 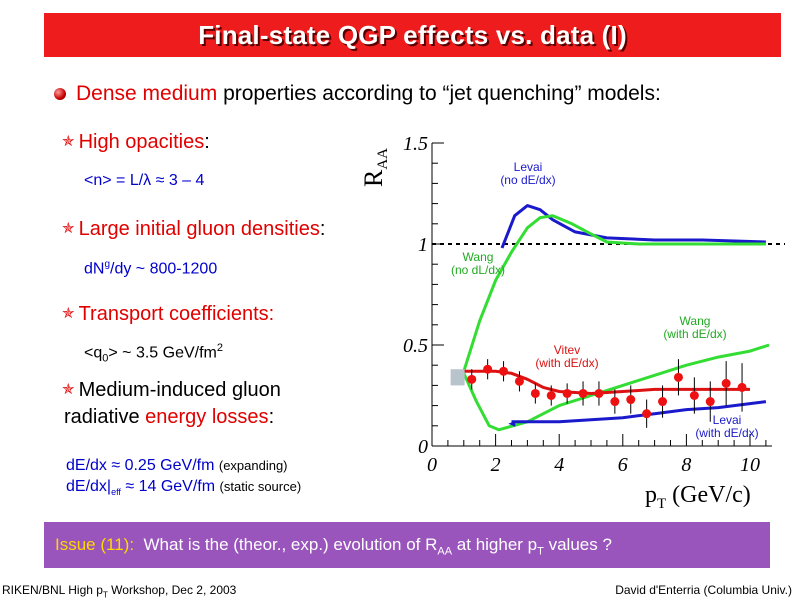 What do you see at coordinates (726, 433) in the screenshot?
I see `series-label-levai-with-de-dx: (with dE/dx)` at bounding box center [726, 433].